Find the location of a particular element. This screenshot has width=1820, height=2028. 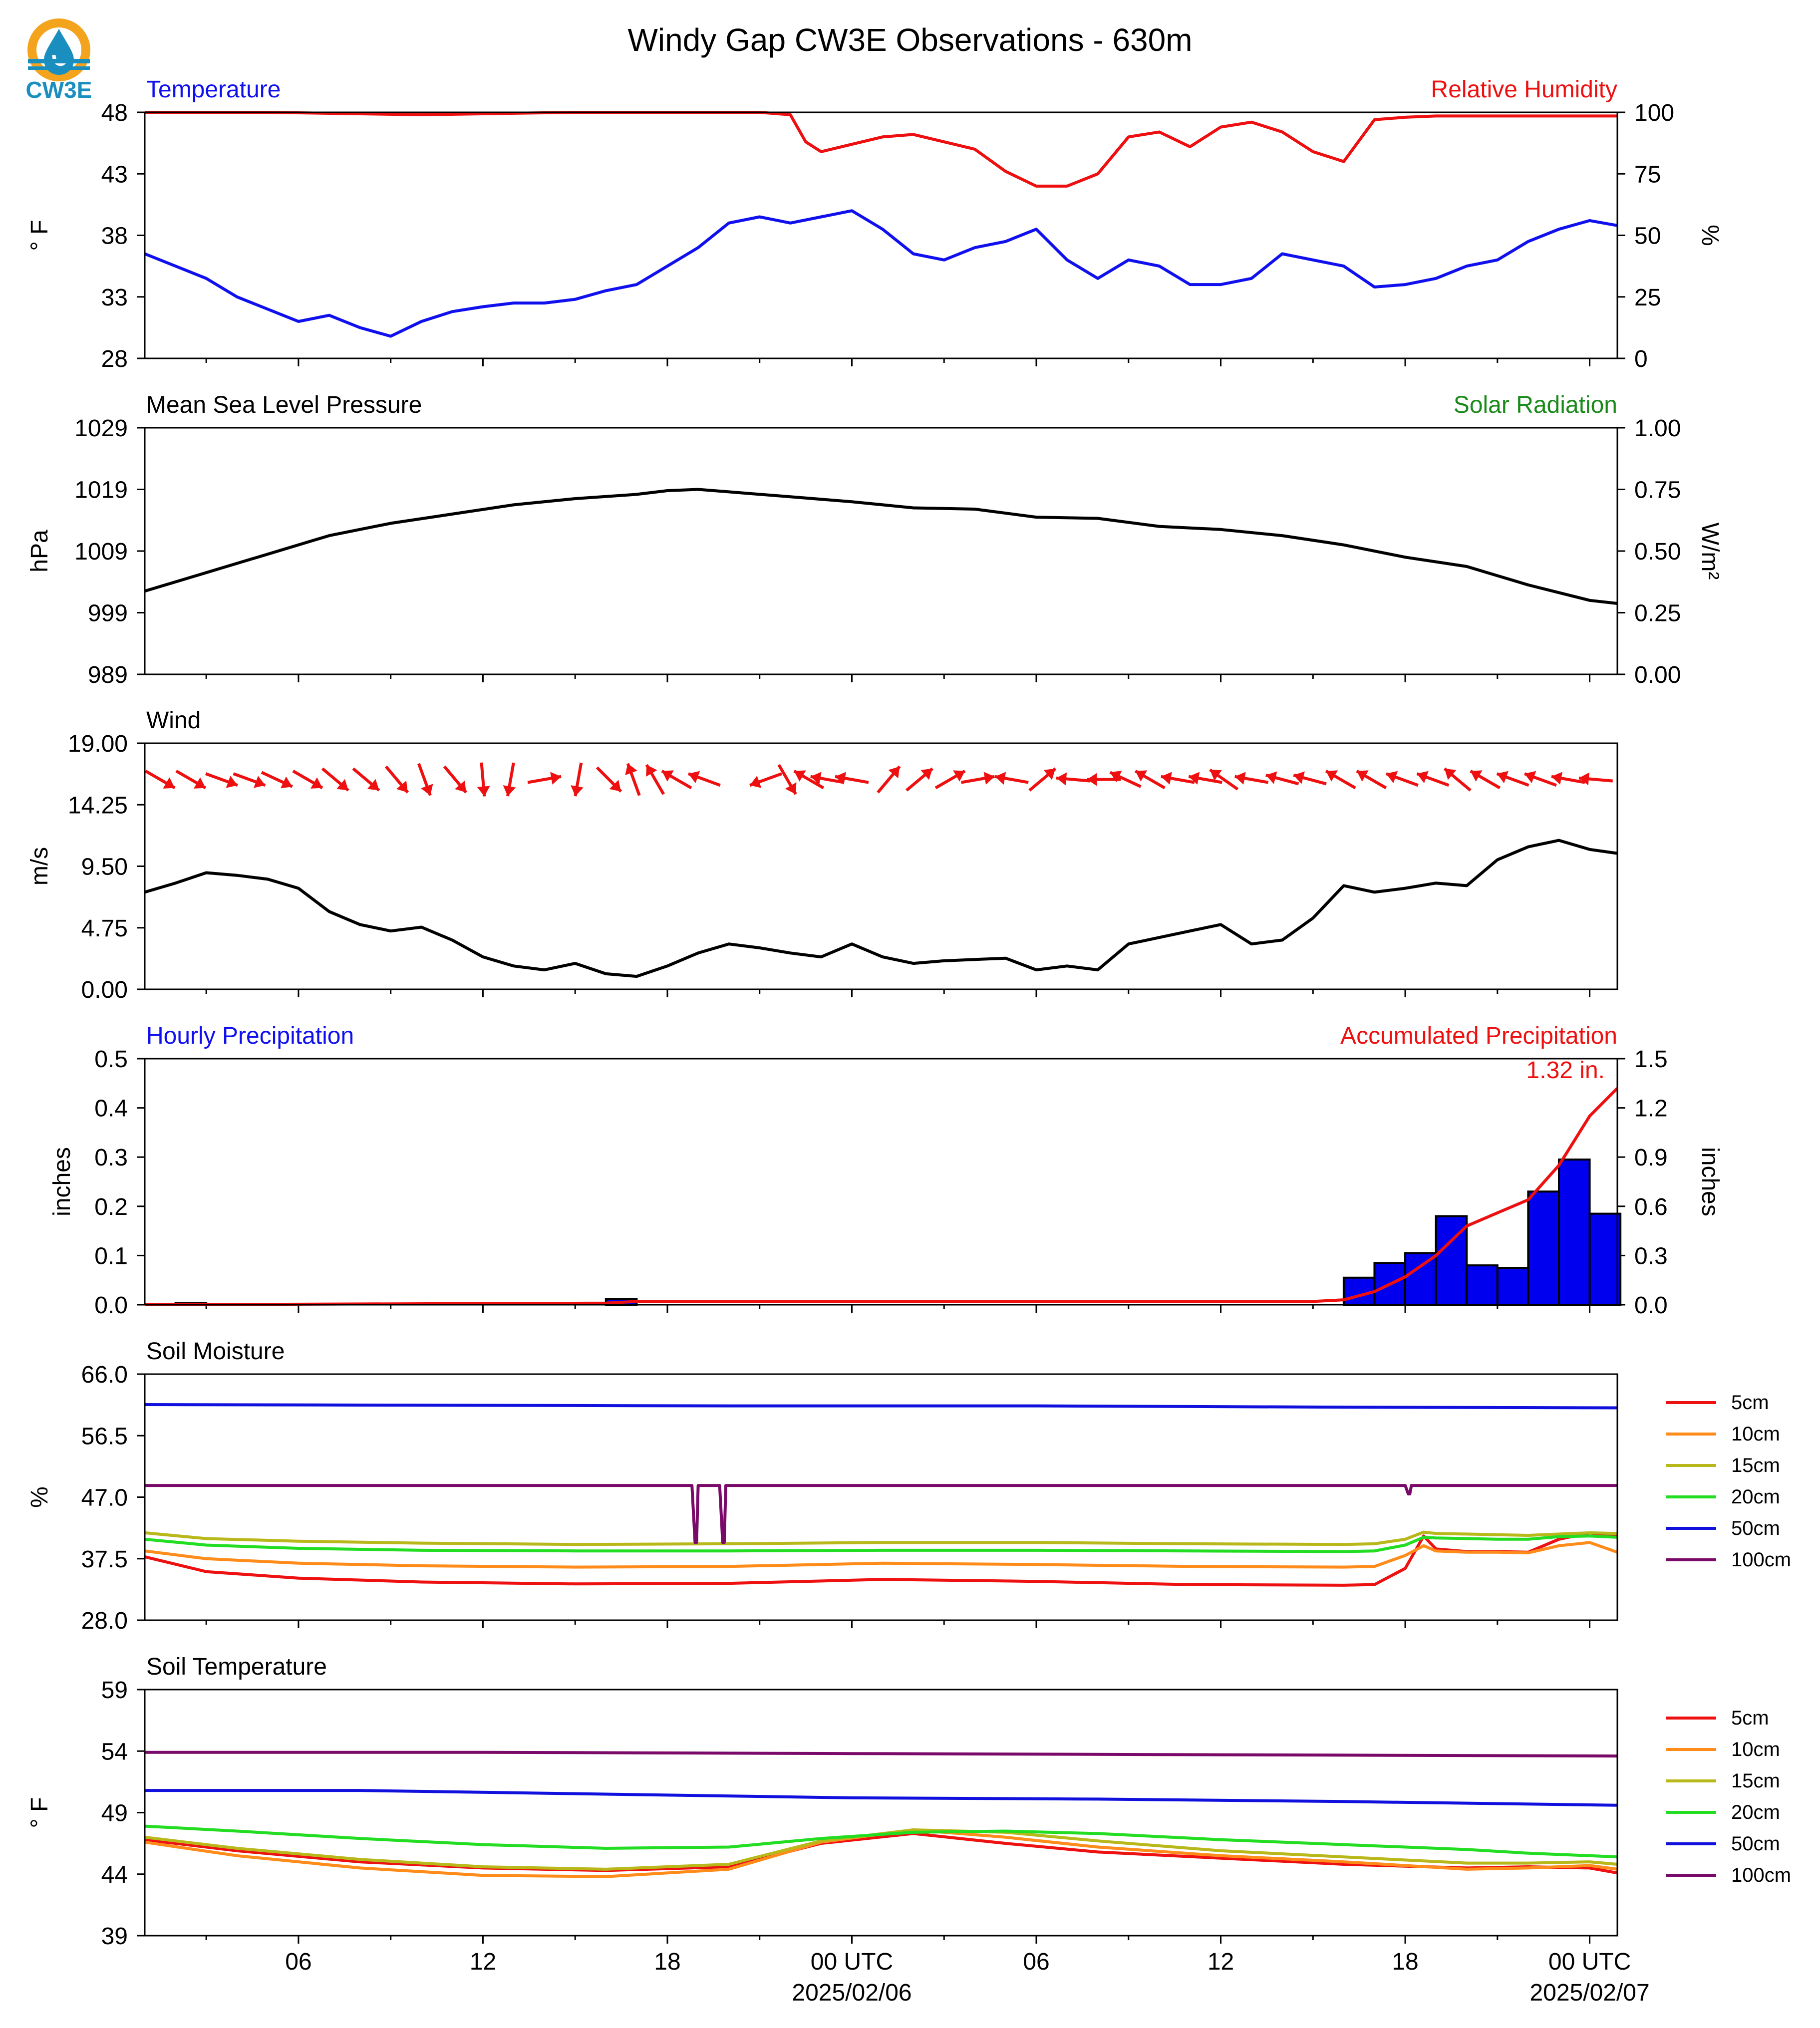

panel-title-pressure: Mean Sea Level Pressure is located at coordinates (284, 405).